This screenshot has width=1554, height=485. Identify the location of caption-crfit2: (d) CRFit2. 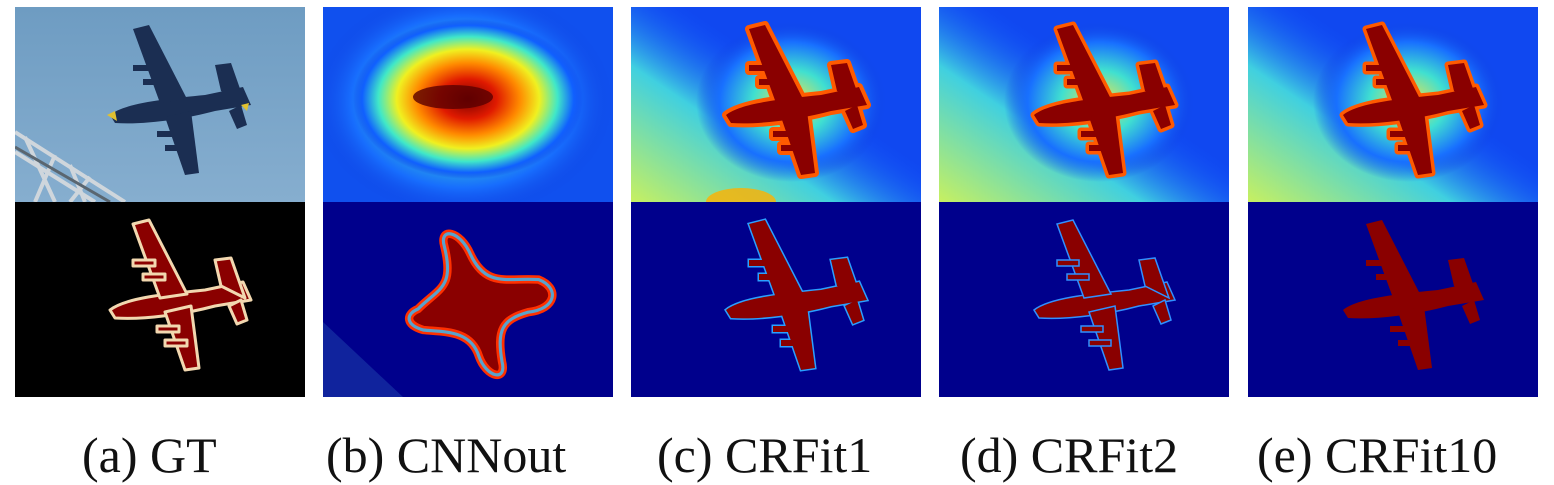
(1069, 455).